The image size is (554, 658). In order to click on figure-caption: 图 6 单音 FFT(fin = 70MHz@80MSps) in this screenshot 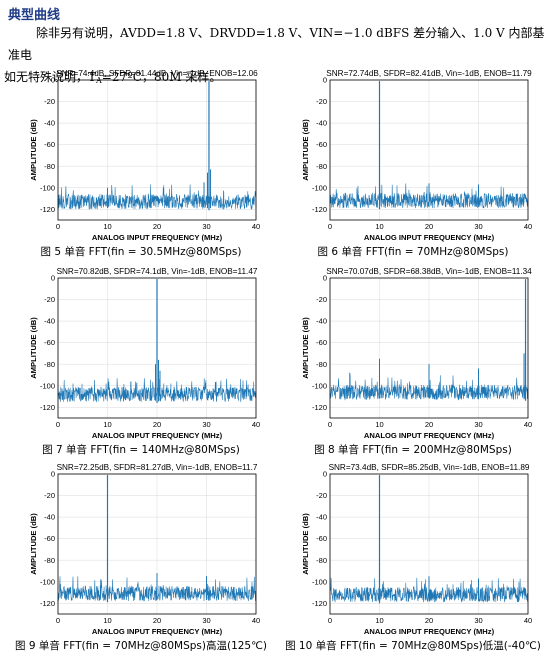, I will do `click(413, 252)`.